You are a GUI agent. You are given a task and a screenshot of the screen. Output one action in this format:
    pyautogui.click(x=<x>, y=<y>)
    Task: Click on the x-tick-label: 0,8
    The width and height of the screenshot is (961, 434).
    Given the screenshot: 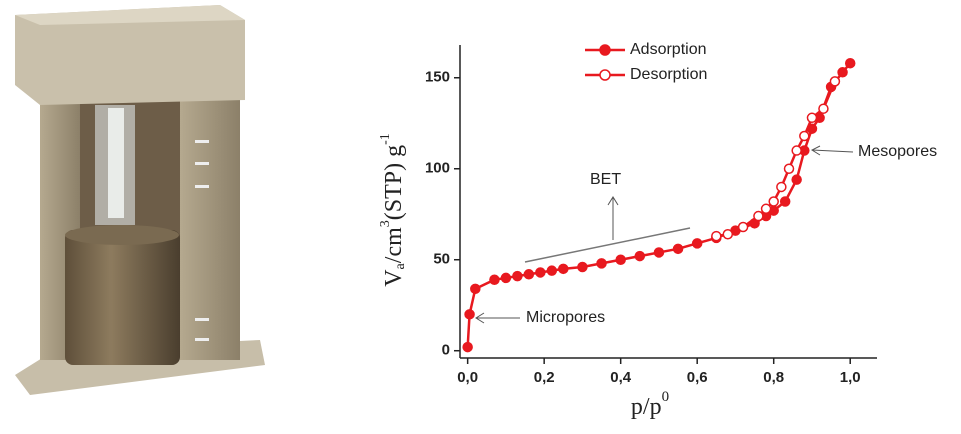 What is the action you would take?
    pyautogui.click(x=773, y=377)
    